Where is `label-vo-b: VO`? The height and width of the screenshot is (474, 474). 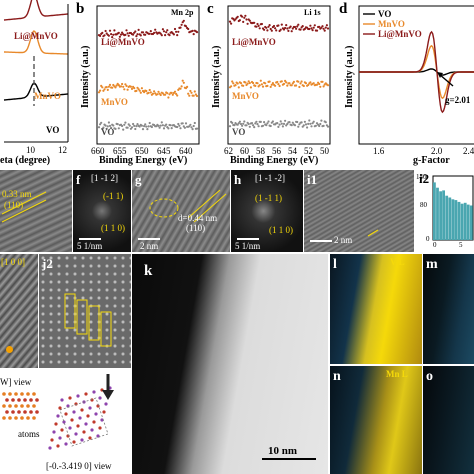
label-vo-b: VO is located at coordinates (107, 132).